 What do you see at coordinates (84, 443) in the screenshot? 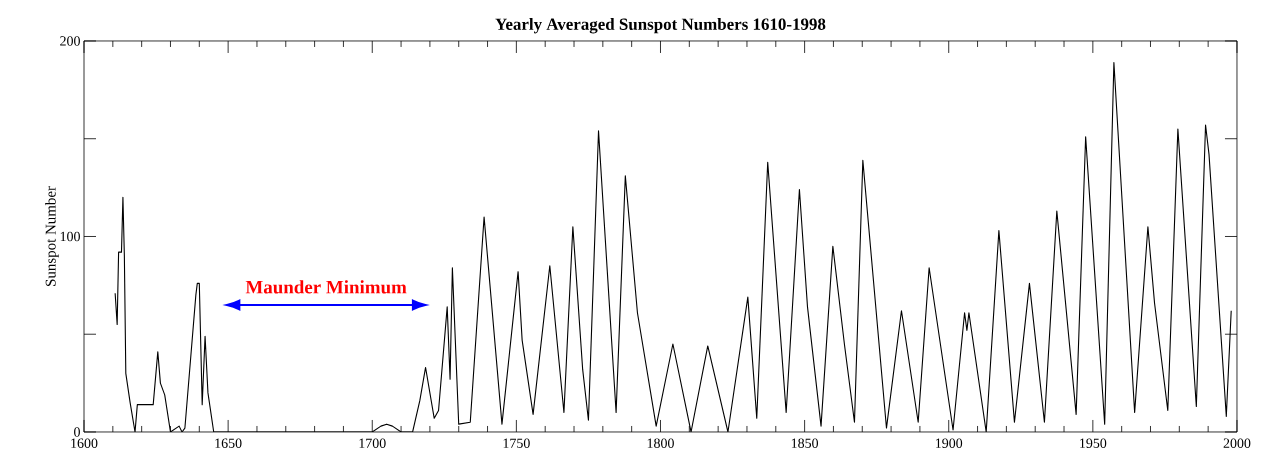
I see `x-tick-label: 1600` at bounding box center [84, 443].